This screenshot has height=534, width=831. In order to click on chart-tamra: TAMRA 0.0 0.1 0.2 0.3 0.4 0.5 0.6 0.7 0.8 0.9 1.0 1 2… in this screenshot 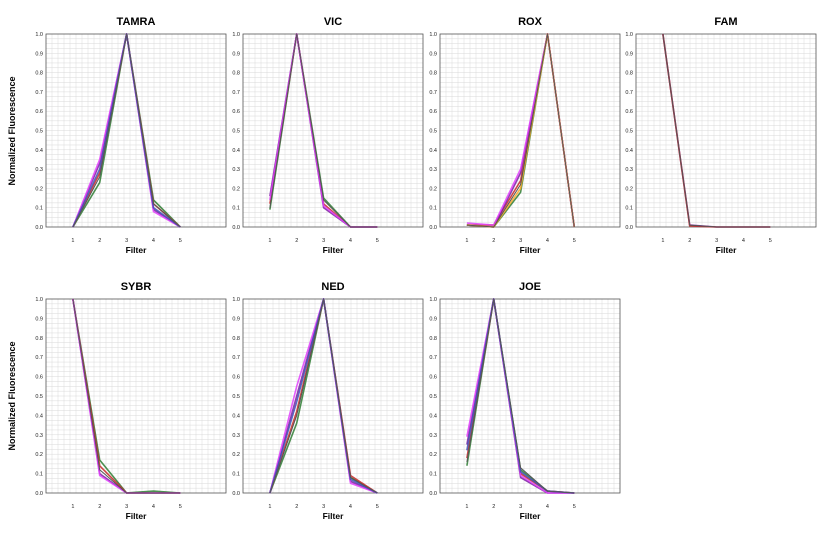, I will do `click(131, 135)`.